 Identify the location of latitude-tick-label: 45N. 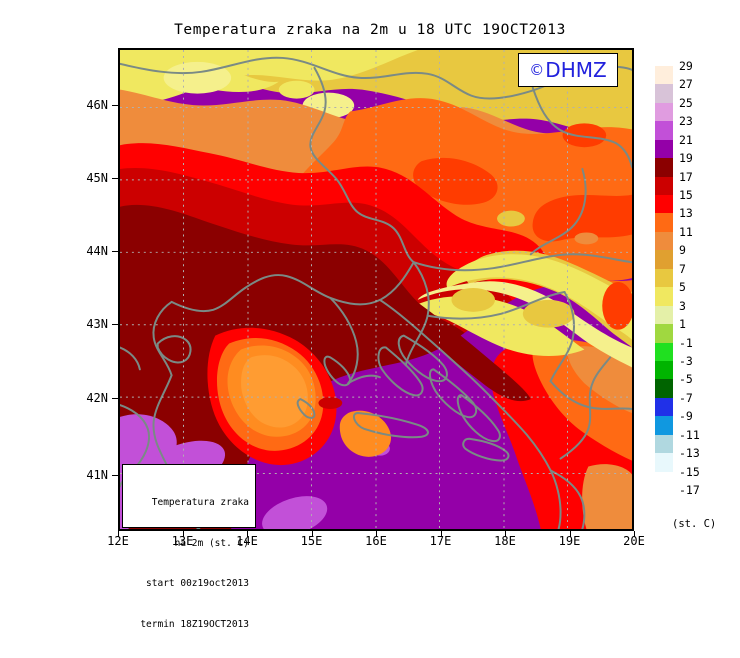
(97, 178).